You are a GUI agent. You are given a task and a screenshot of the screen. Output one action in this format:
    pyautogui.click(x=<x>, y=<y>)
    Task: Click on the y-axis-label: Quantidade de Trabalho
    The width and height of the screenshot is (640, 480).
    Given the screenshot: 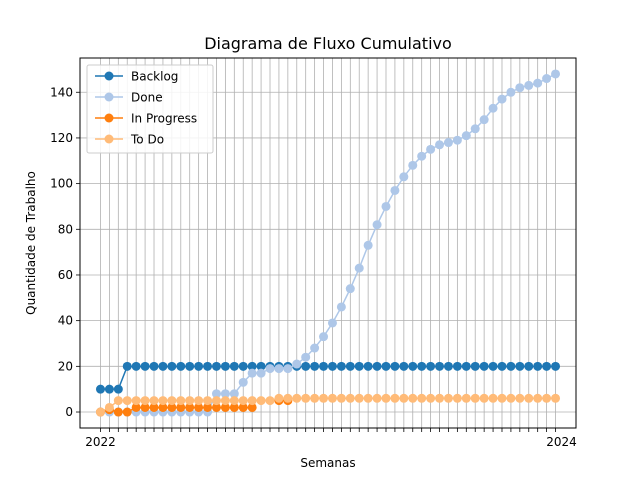 What is the action you would take?
    pyautogui.click(x=31, y=243)
    